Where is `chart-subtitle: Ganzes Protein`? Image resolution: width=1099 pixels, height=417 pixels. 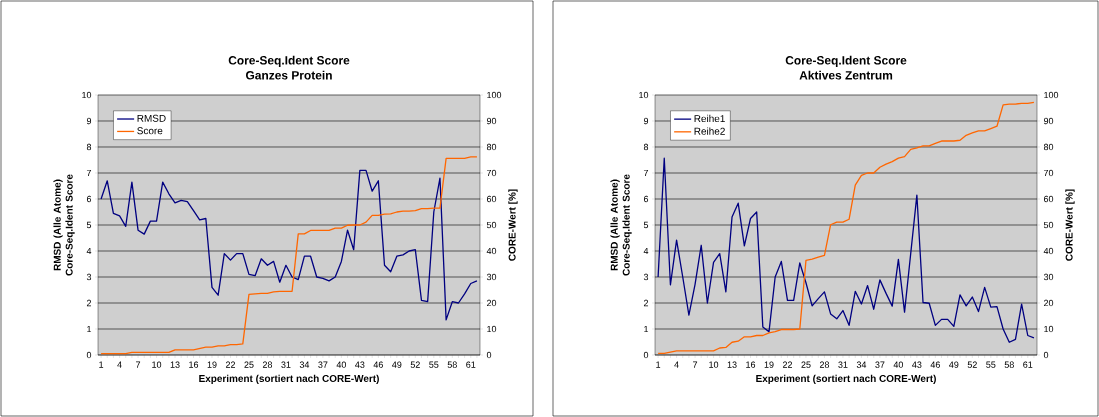
chart-subtitle: Ganzes Protein is located at coordinates (288, 75).